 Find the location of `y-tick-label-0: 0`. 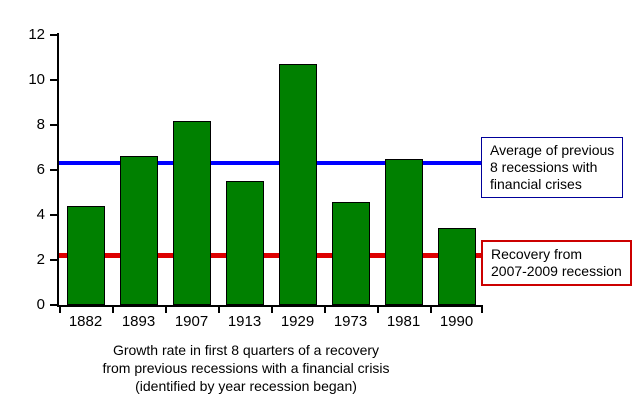

y-tick-label-0: 0 is located at coordinates (40, 304).